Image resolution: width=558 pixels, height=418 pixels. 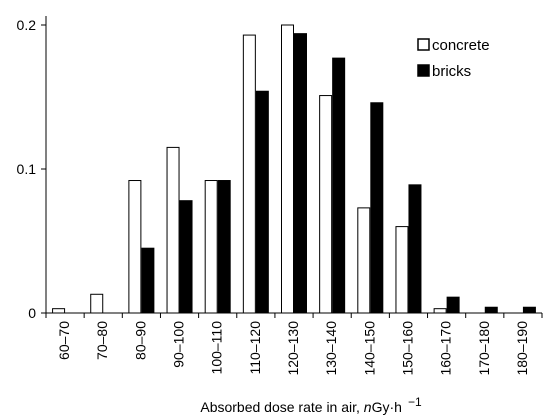 I want to click on legend-label-concrete: concrete, so click(x=461, y=45).